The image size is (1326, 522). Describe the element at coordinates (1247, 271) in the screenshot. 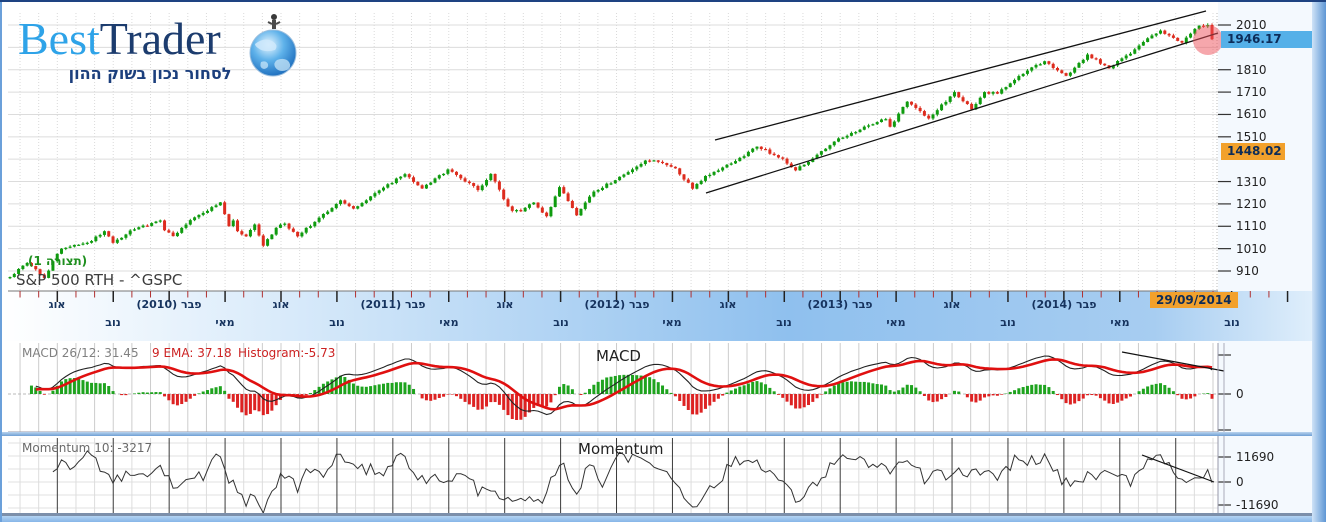

I see `y-axis-label: 910` at that location.